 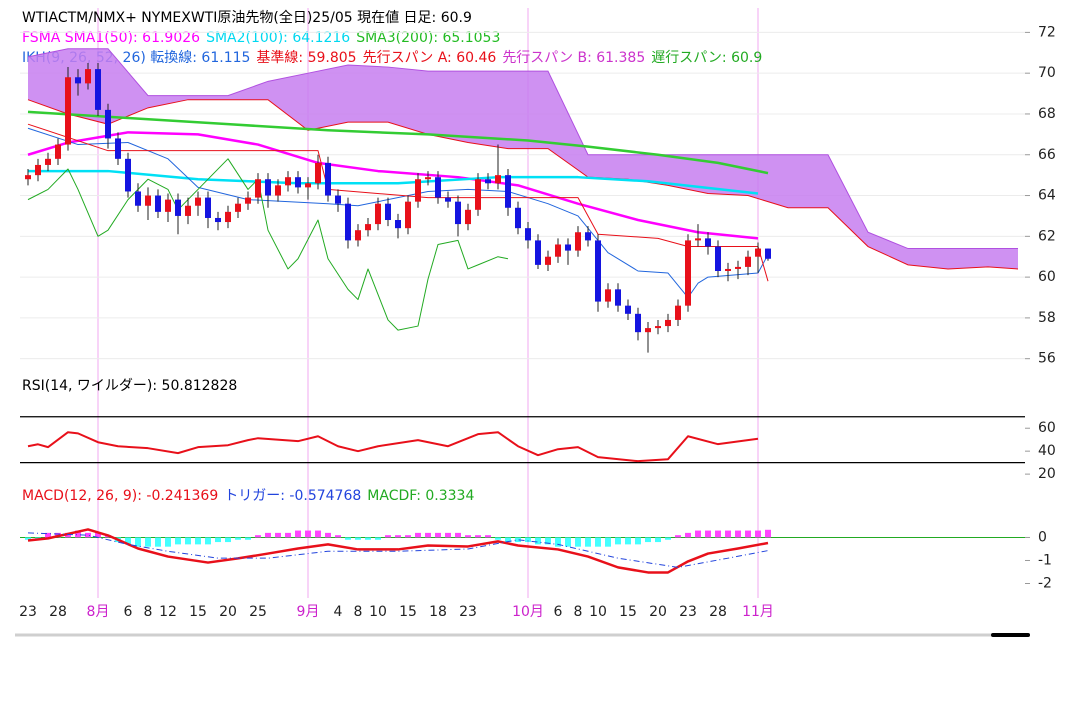 I want to click on x-tick-label: 8, so click(x=578, y=612).